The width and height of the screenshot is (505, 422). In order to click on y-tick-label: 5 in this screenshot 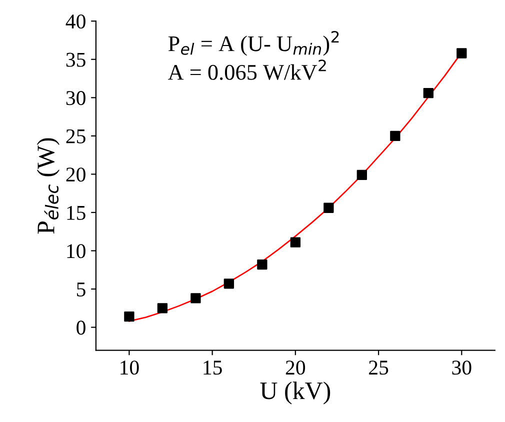, I will do `click(81, 289)`.